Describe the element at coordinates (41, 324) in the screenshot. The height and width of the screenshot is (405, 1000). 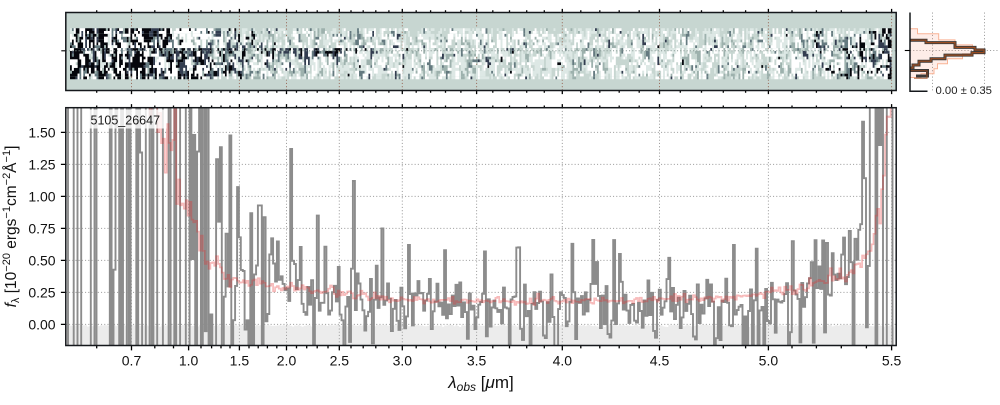
I see `svg-text: 0.00` at that location.